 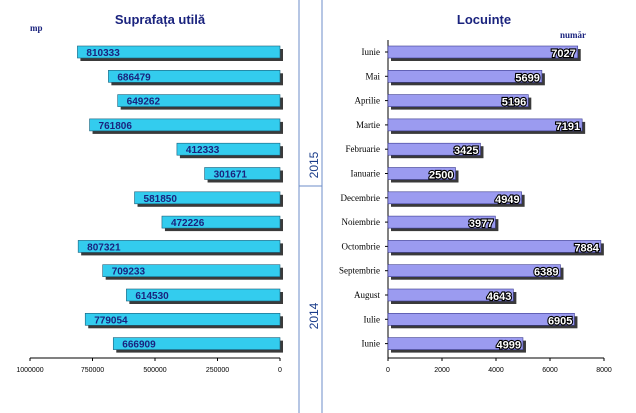 I want to click on right-bar-value-label: 7027, so click(x=563, y=54).